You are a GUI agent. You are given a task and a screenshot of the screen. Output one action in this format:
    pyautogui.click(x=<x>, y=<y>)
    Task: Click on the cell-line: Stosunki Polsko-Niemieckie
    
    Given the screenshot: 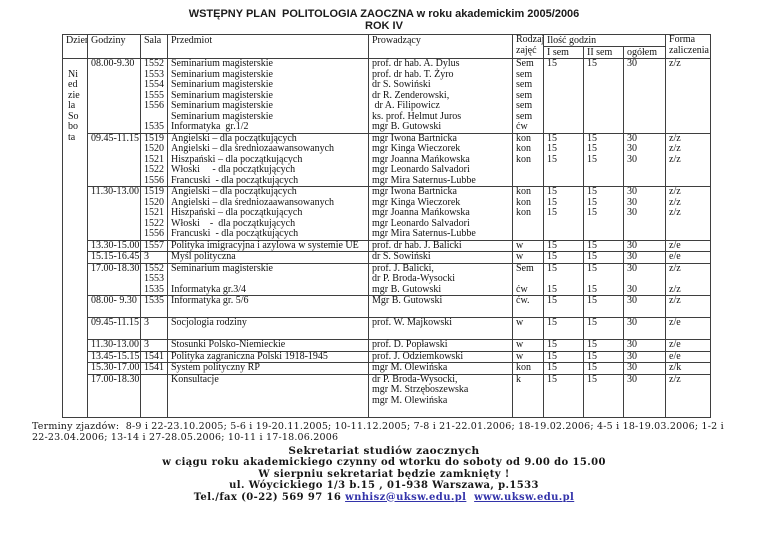 What is the action you would take?
    pyautogui.click(x=228, y=344)
    